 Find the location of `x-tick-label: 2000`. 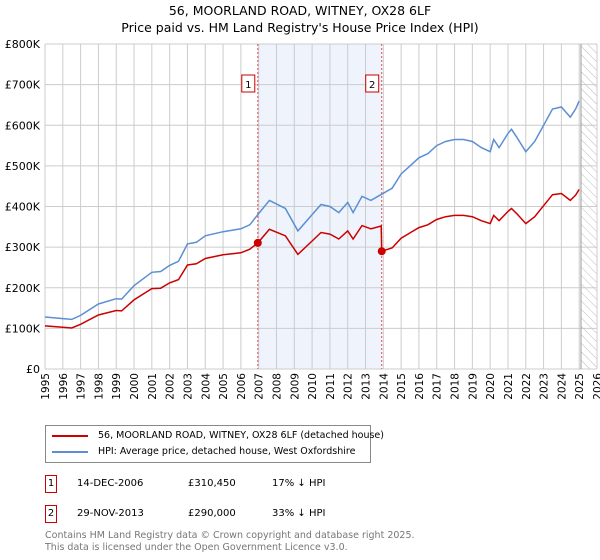

x-tick-label: 2000 is located at coordinates (135, 386).